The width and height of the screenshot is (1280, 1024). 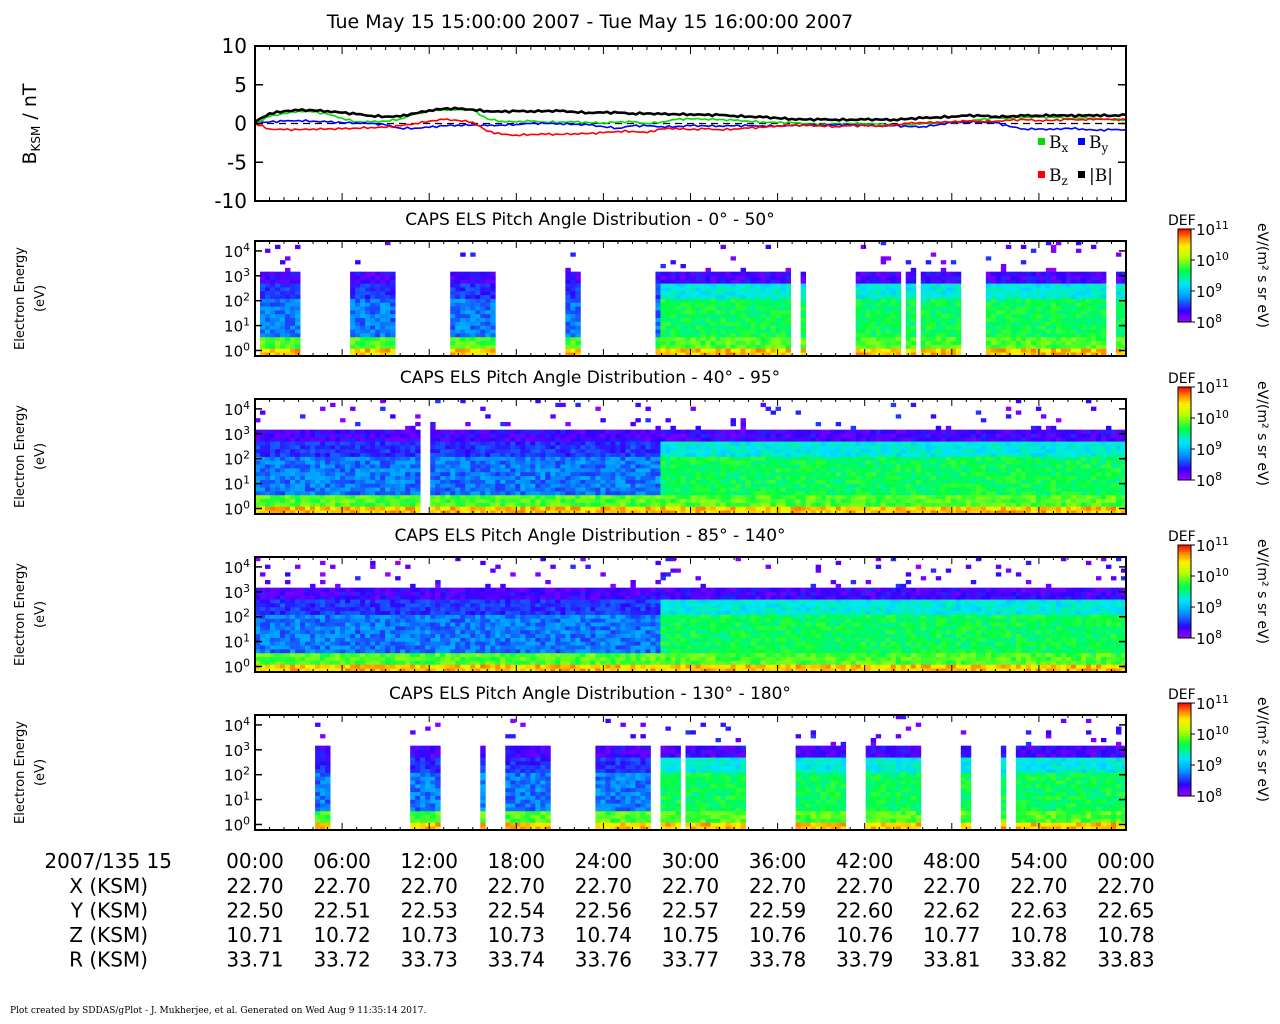 I want to click on ephemeris-value: 33.73, so click(x=429, y=960).